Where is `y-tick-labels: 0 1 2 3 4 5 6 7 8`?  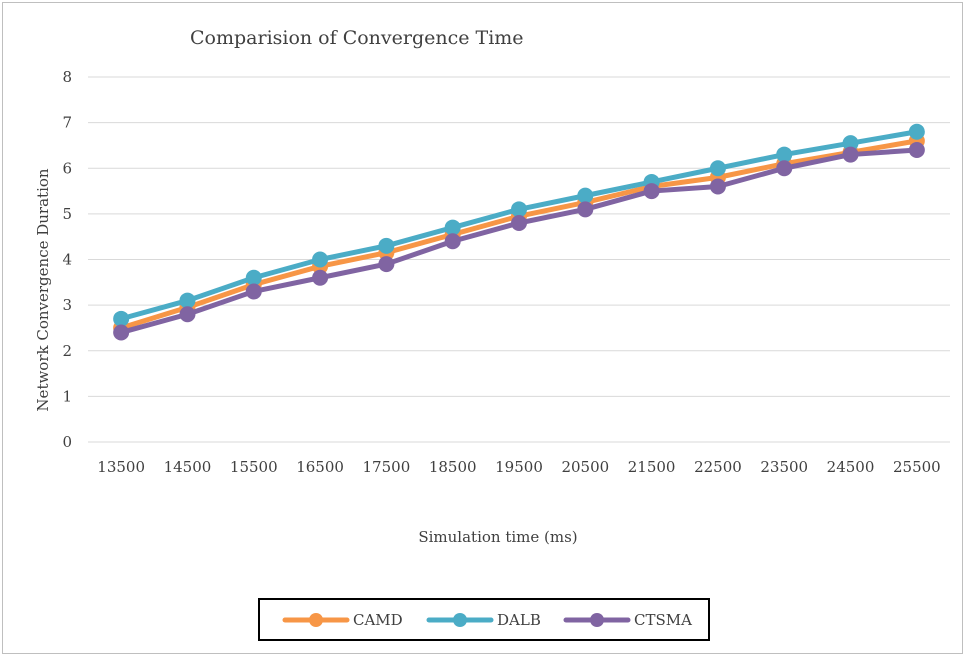
y-tick-labels: 0 1 2 3 4 5 6 7 8 is located at coordinates (67, 259).